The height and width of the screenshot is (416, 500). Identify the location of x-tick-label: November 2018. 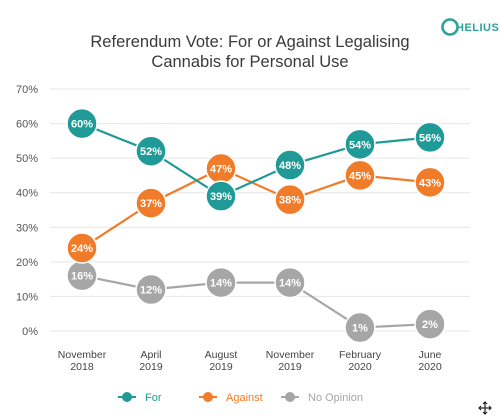
(82, 361).